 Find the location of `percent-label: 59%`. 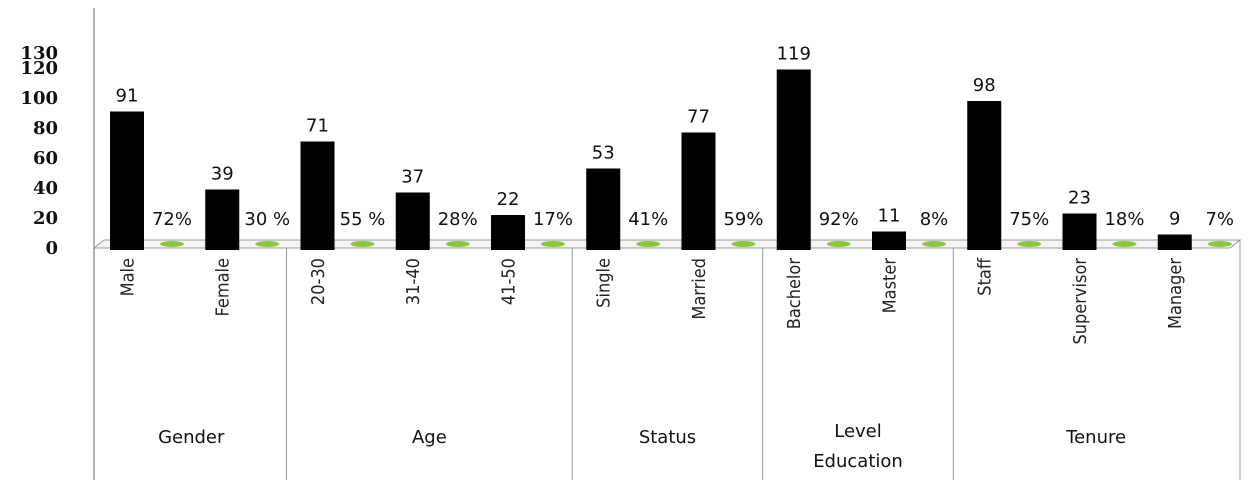

percent-label: 59% is located at coordinates (743, 219).